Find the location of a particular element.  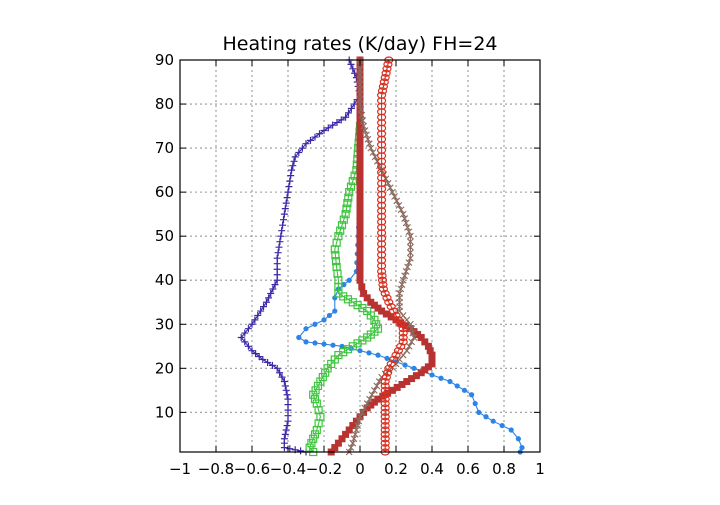

chart-title: Heating rates (K/day) FH=24 is located at coordinates (359, 44).